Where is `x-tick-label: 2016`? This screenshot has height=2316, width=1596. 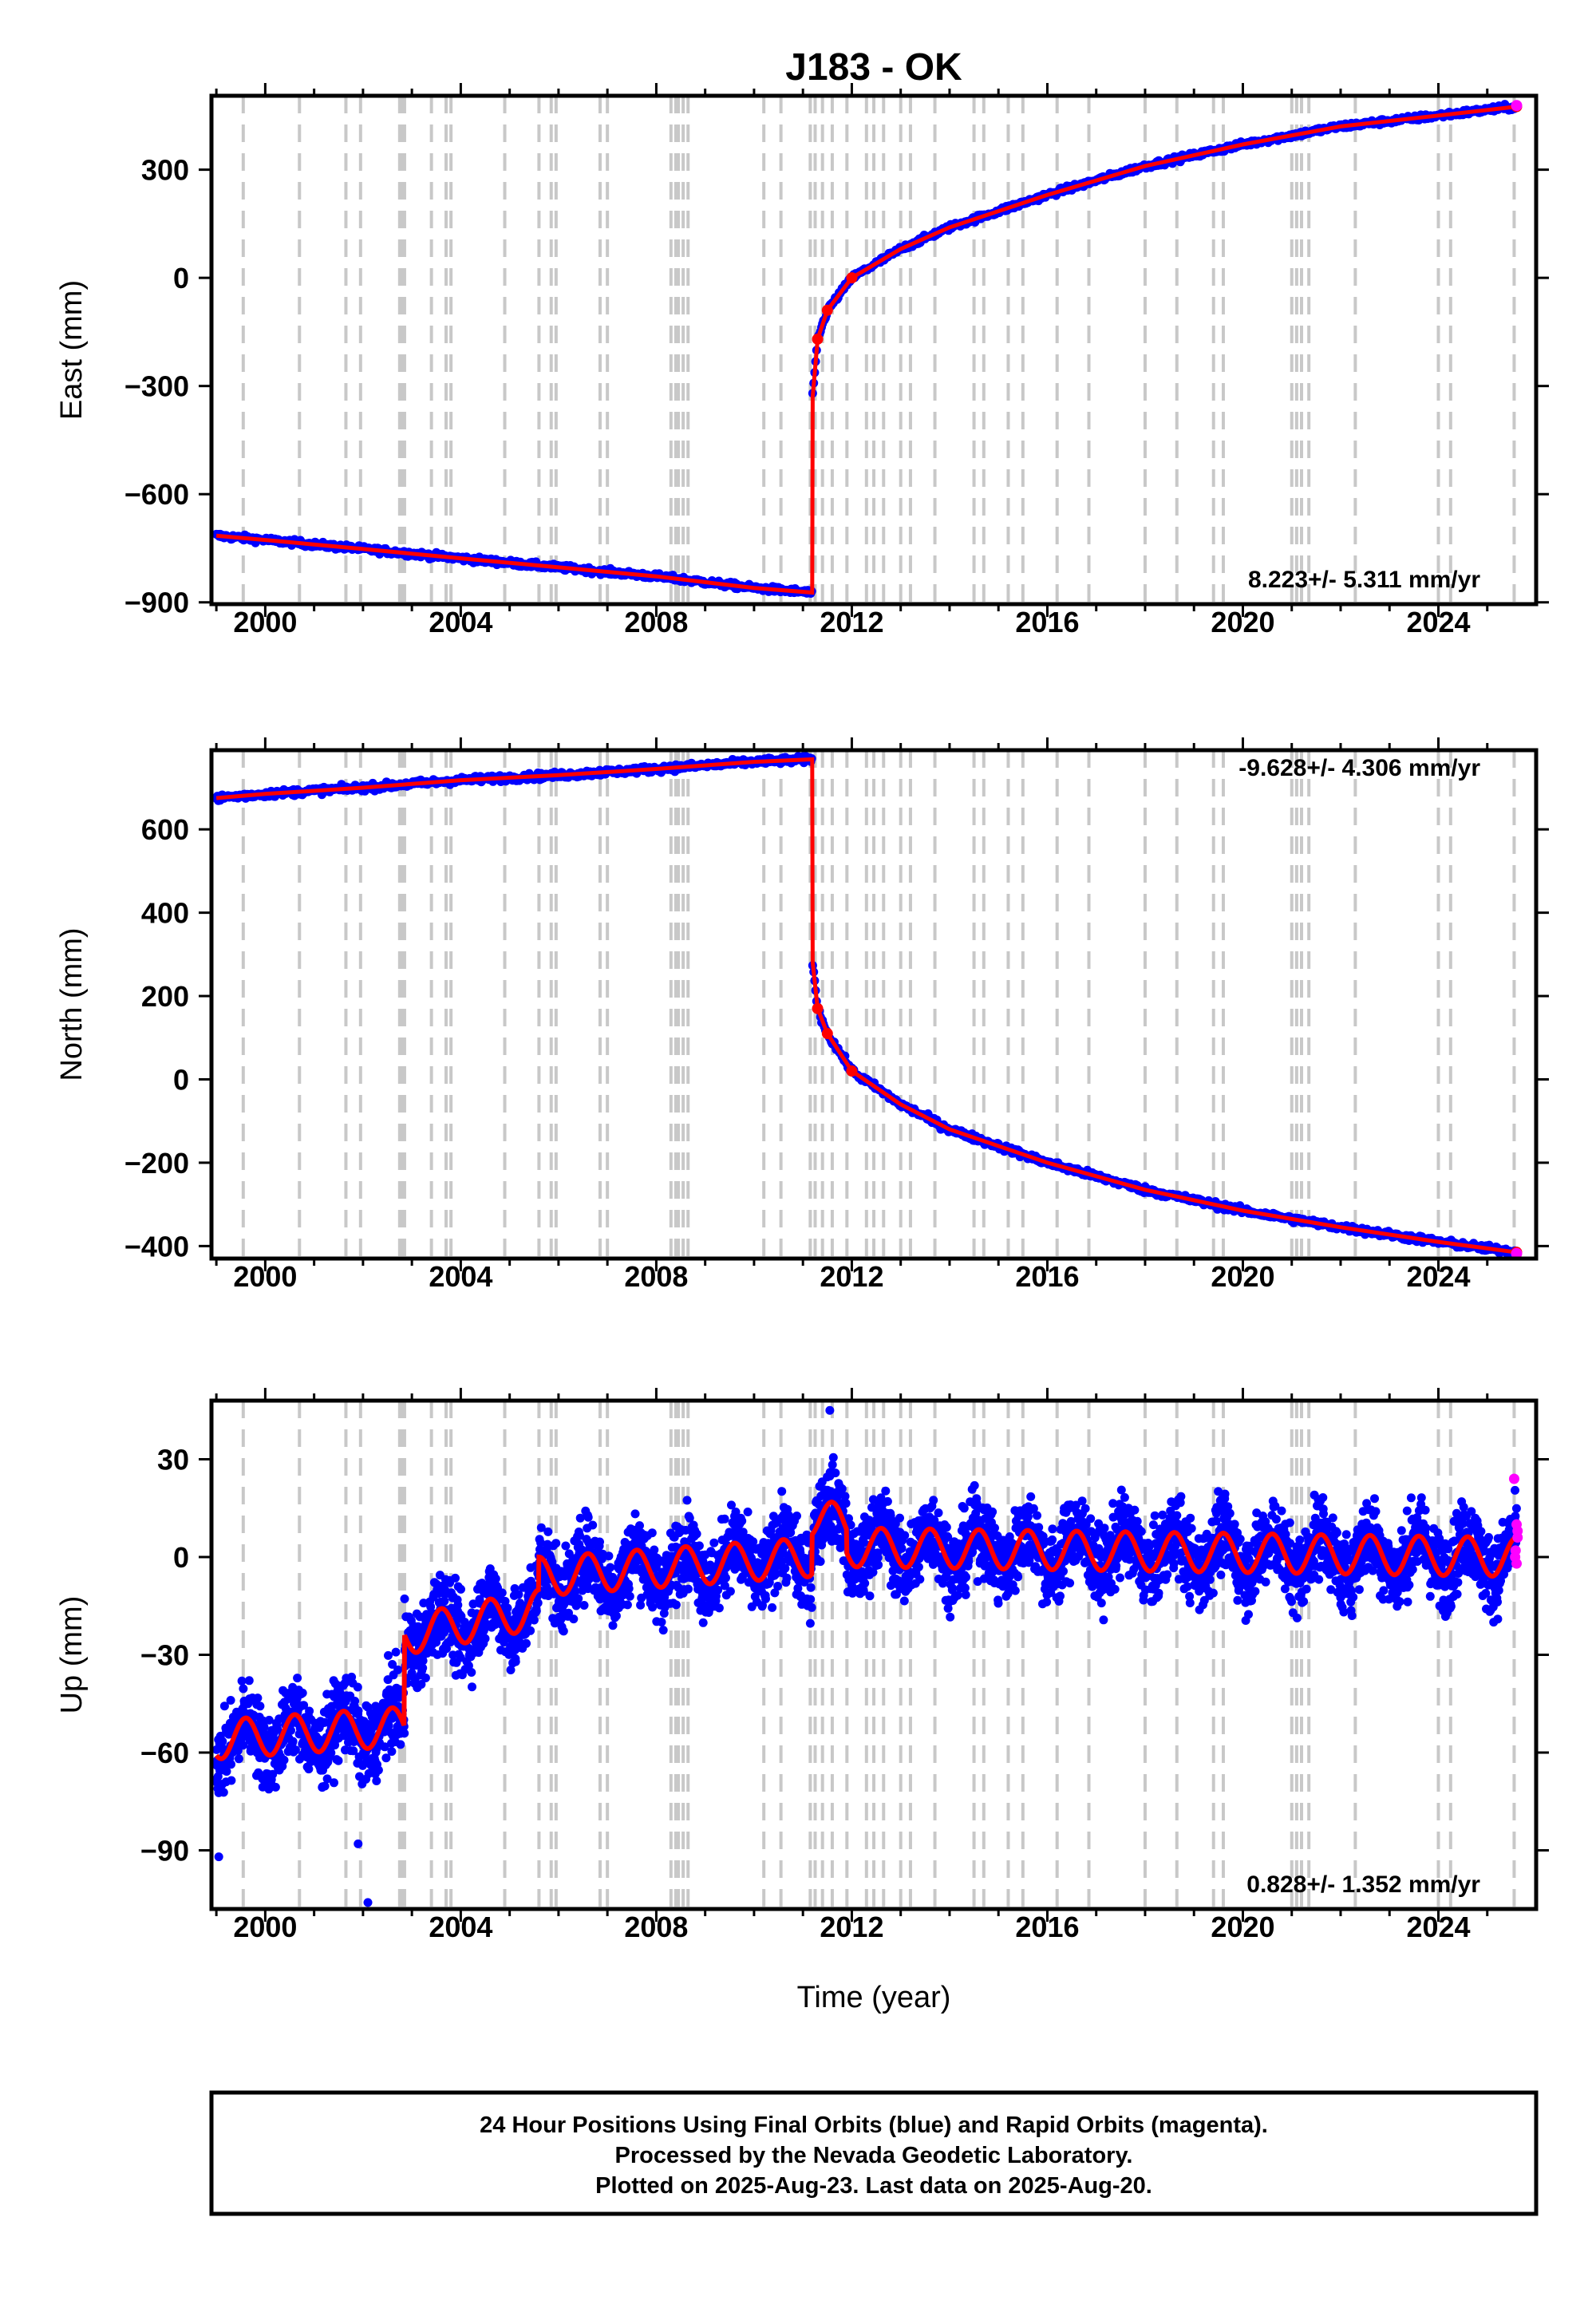
x-tick-label: 2016 is located at coordinates (1047, 1276).